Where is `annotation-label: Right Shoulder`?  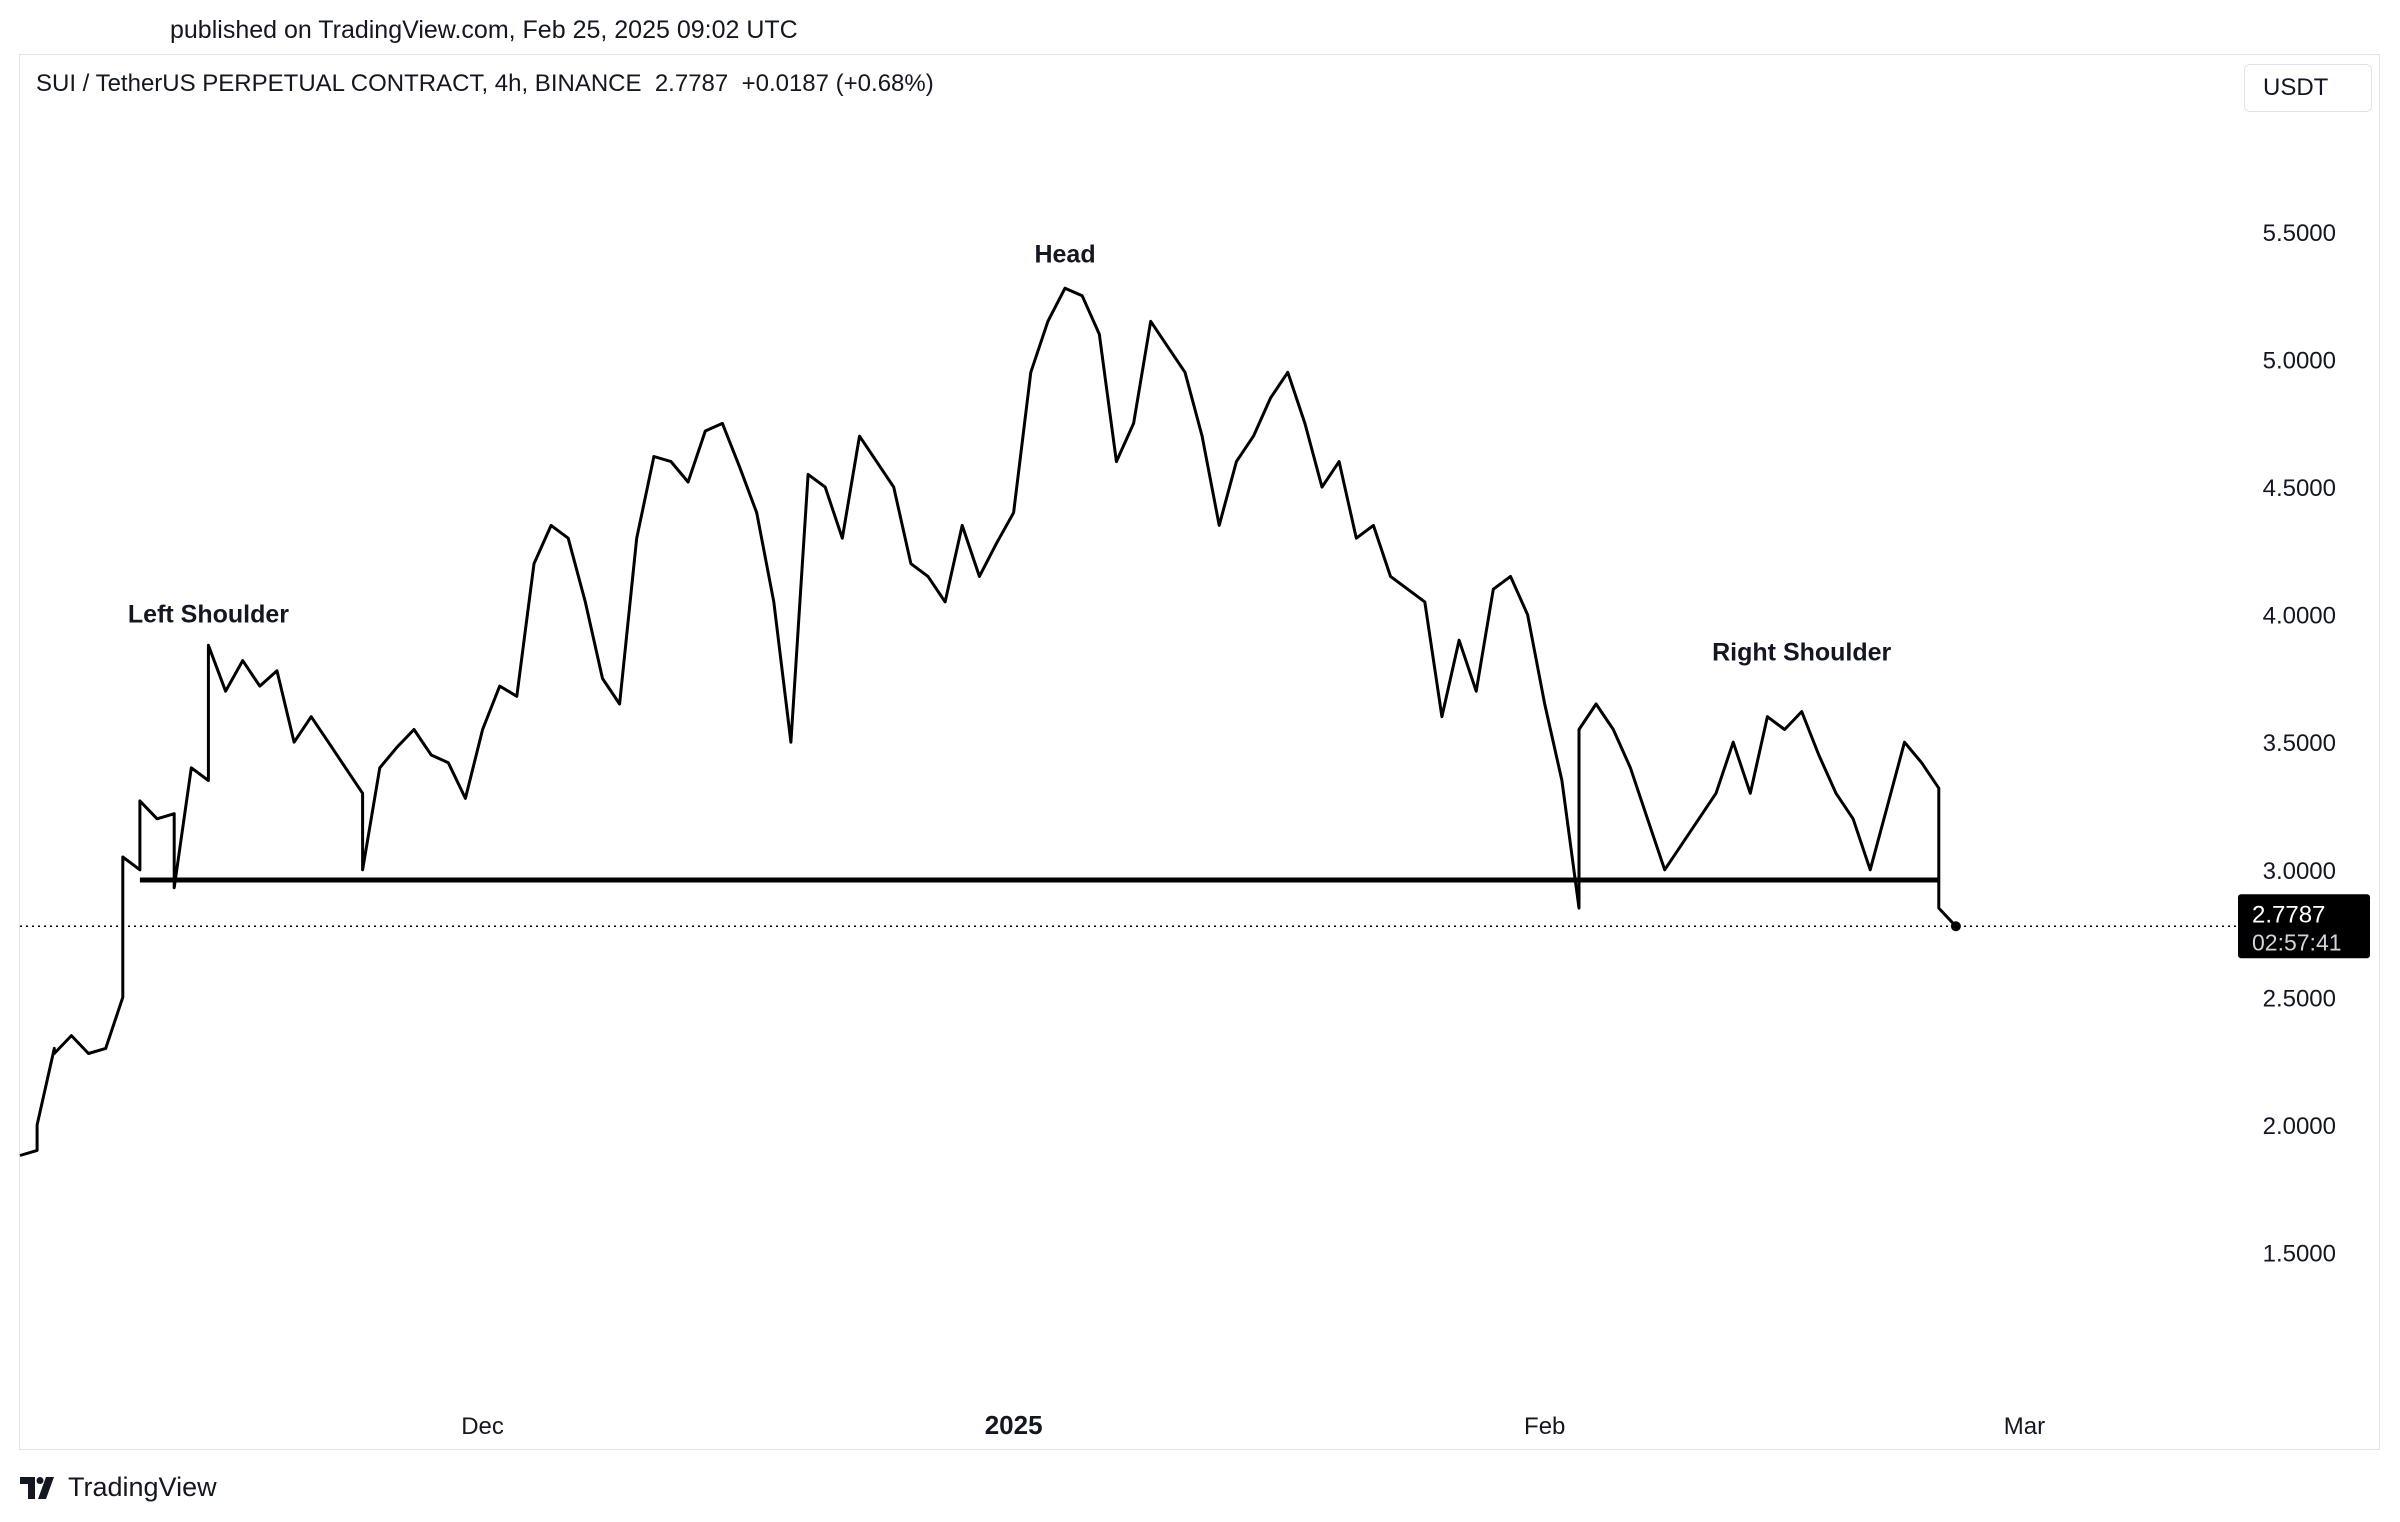 annotation-label: Right Shoulder is located at coordinates (1801, 653).